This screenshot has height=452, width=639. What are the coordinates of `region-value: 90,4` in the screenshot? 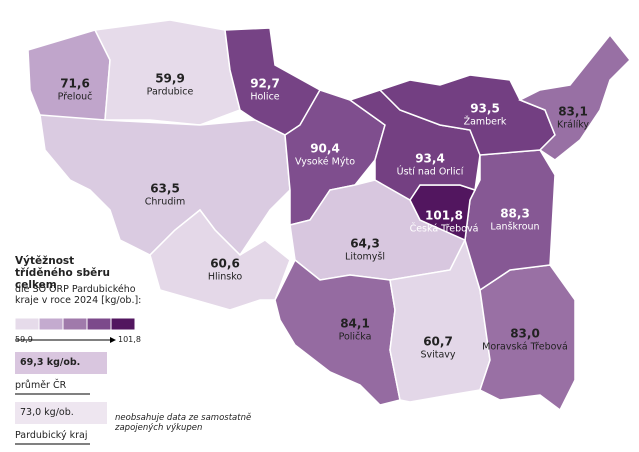 It's located at (325, 148).